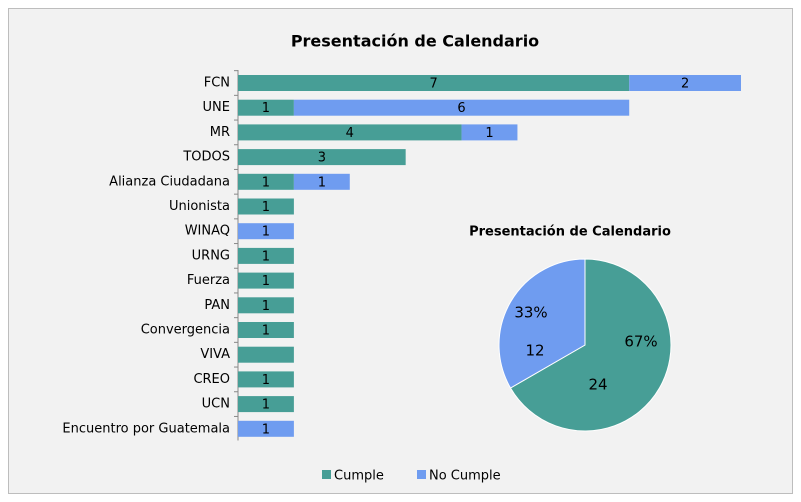 Image resolution: width=801 pixels, height=502 pixels. I want to click on pie-percent-label: 67%, so click(640, 342).